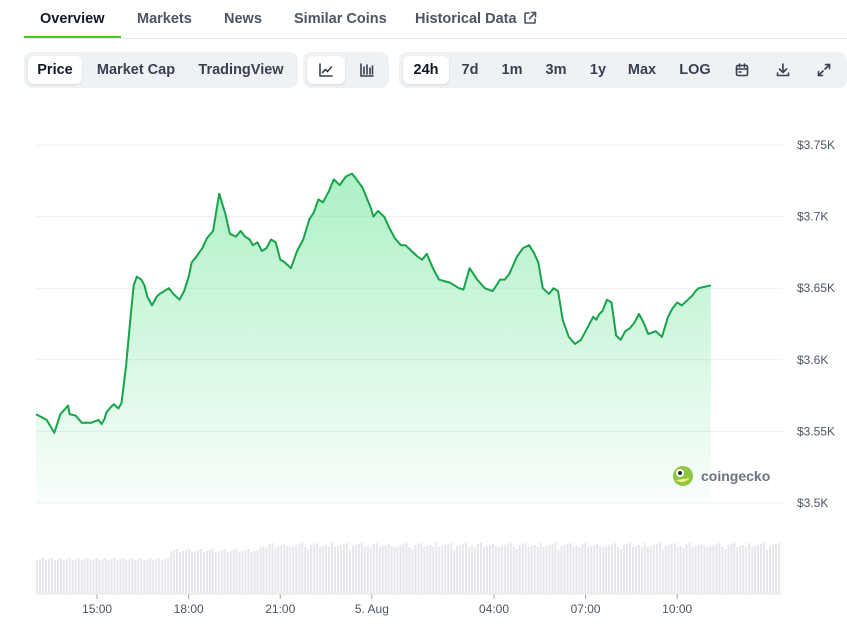 This screenshot has height=630, width=847. I want to click on tab-similar-coins: Similar Coins, so click(340, 19).